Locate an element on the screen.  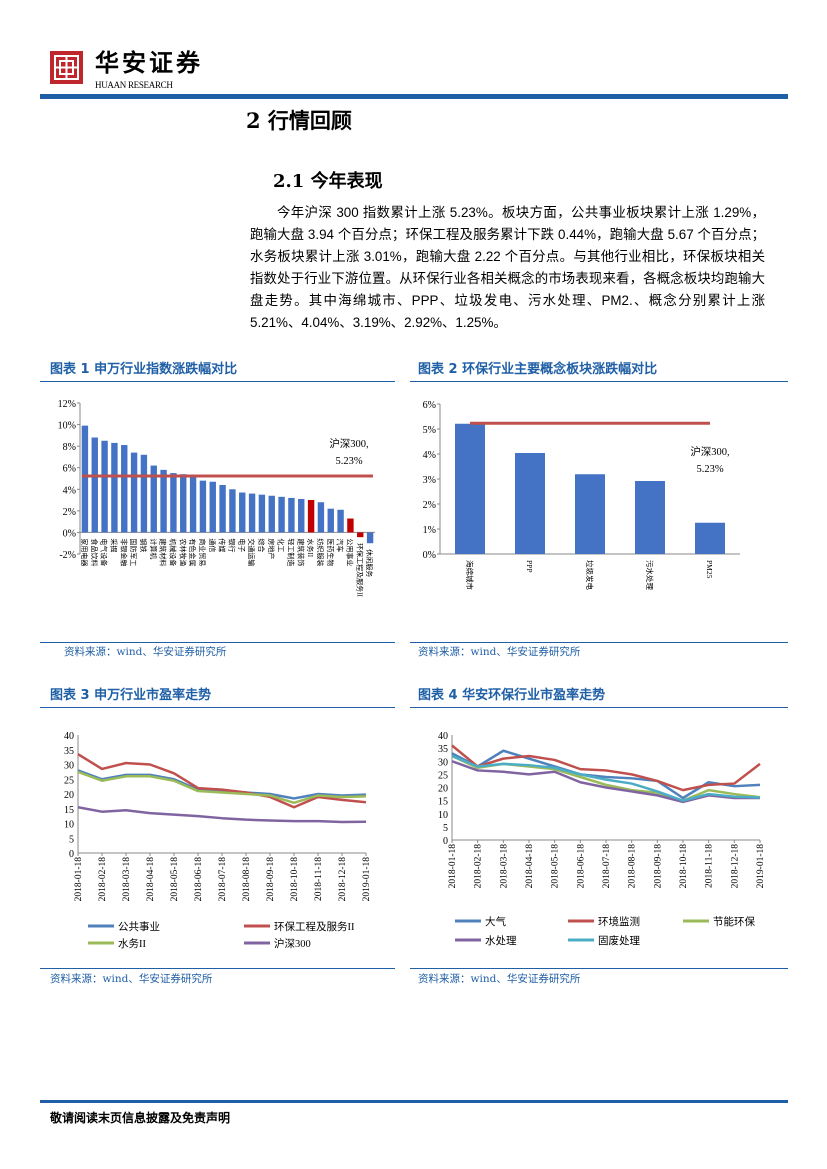
y-tick-label: 1% is located at coordinates (429, 530).